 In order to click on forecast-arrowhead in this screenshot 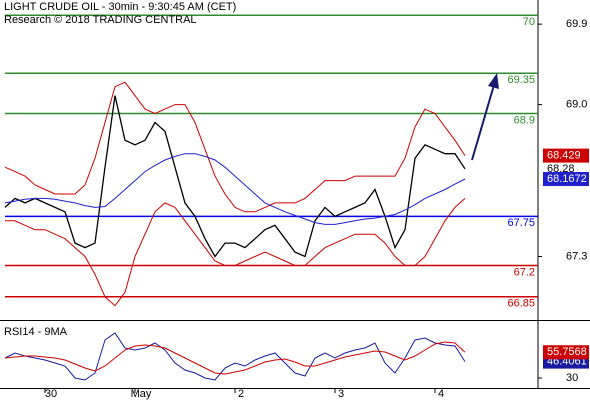, I will do `click(493, 81)`.